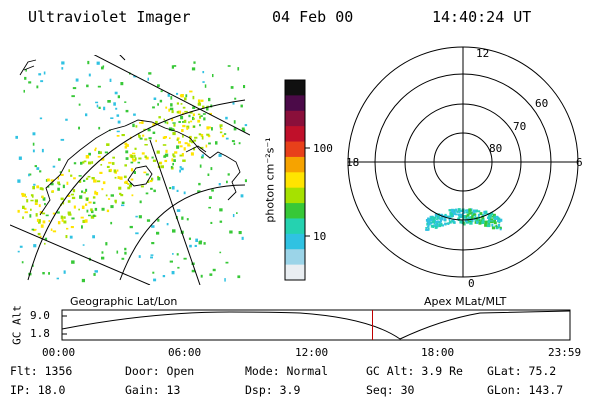 The width and height of the screenshot is (600, 400). I want to click on meridian-line-b, so click(80, 254).